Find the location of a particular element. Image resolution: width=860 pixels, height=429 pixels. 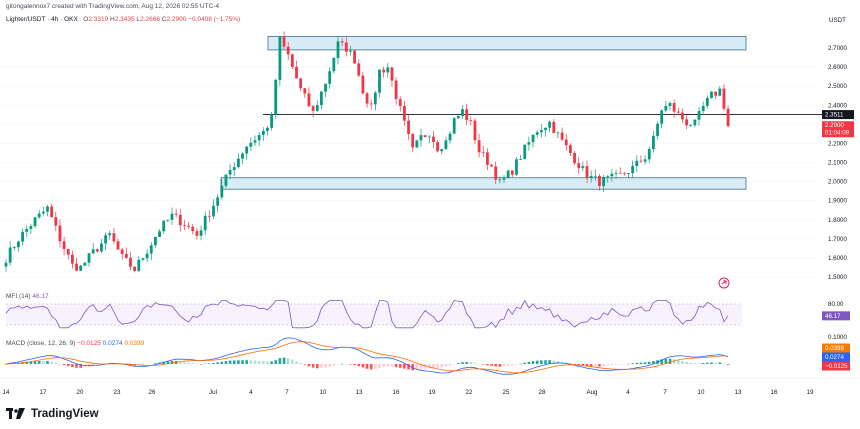

price-tick-label: 1.5000 is located at coordinates (837, 277).